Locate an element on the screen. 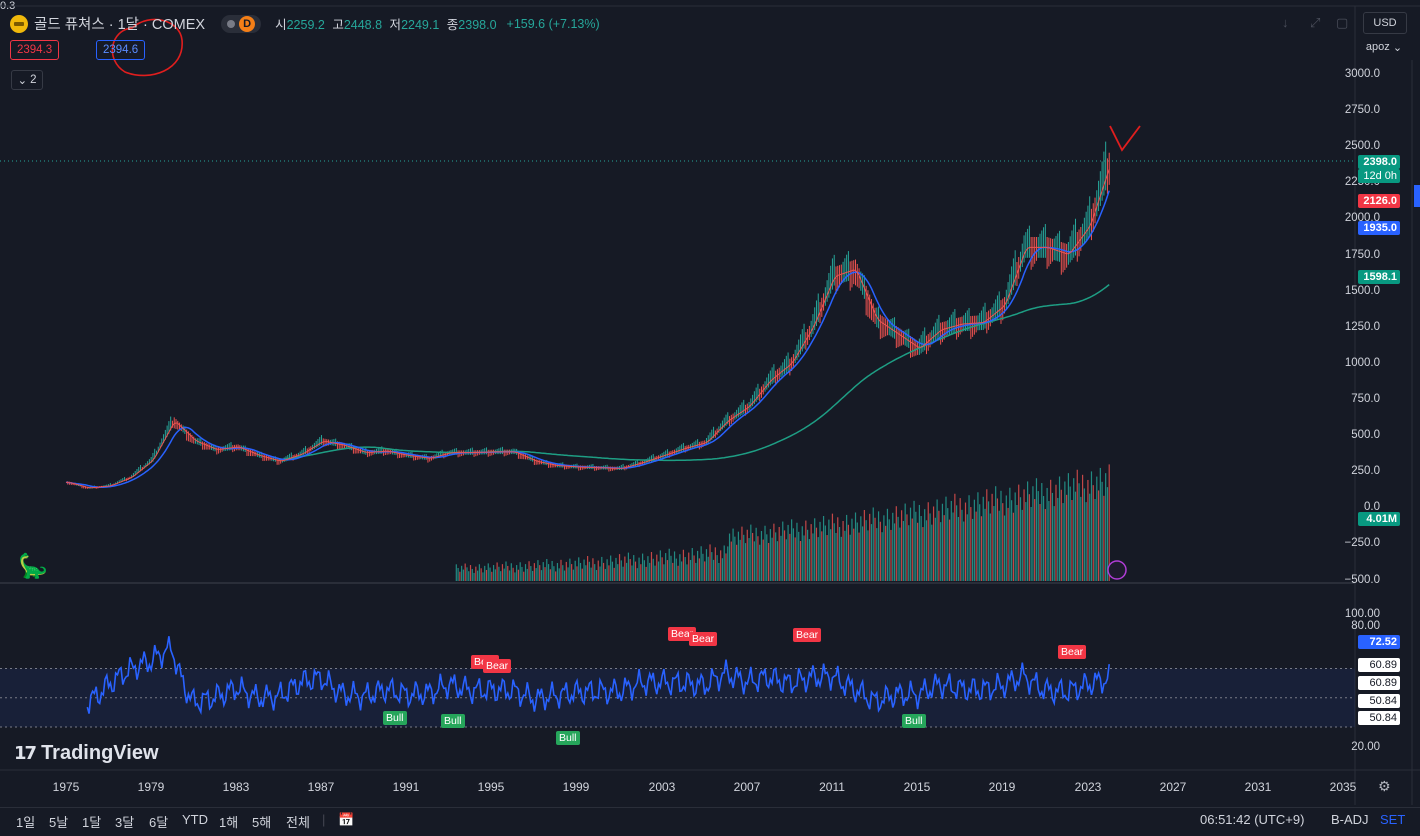  range-button-3m: 3달 is located at coordinates (125, 822).